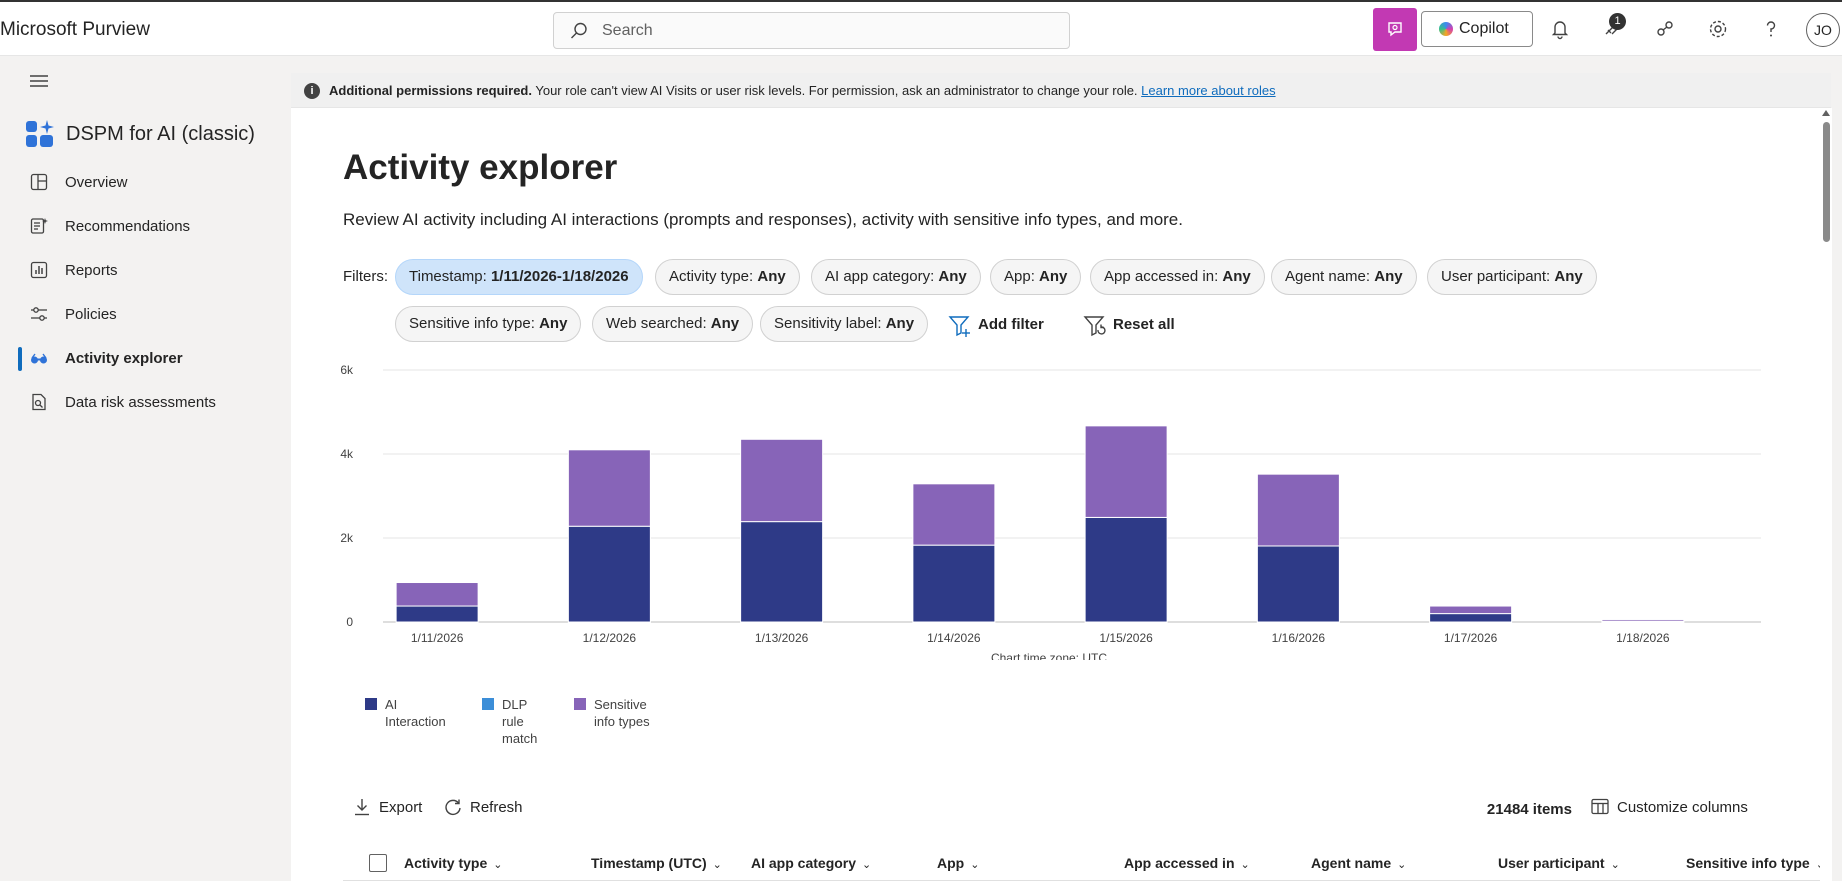 The height and width of the screenshot is (881, 1842). I want to click on copilot-label: Copilot, so click(1484, 28).